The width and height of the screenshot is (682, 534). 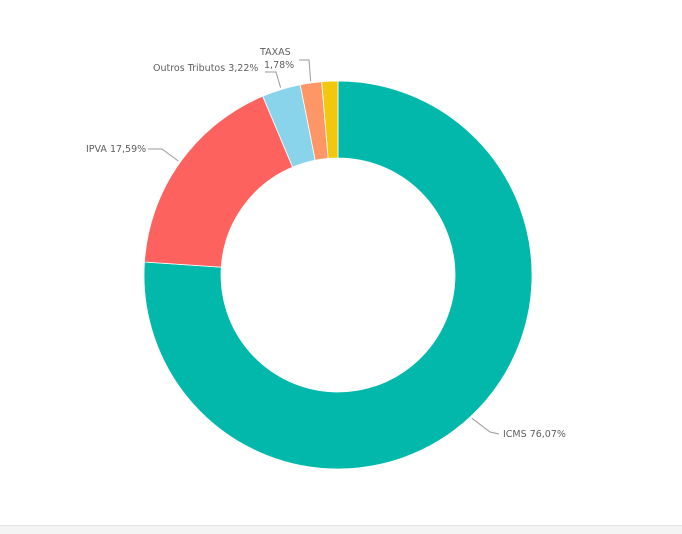 I want to click on label-ipva: IPVA 17,59%, so click(x=116, y=149).